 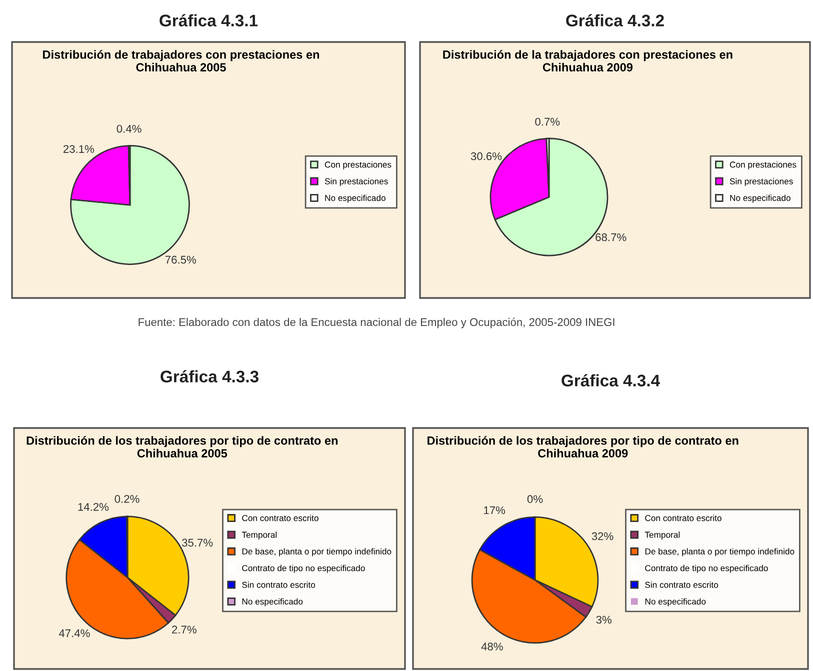 I want to click on chart-title: Gráfica 4.3.1, so click(x=209, y=20).